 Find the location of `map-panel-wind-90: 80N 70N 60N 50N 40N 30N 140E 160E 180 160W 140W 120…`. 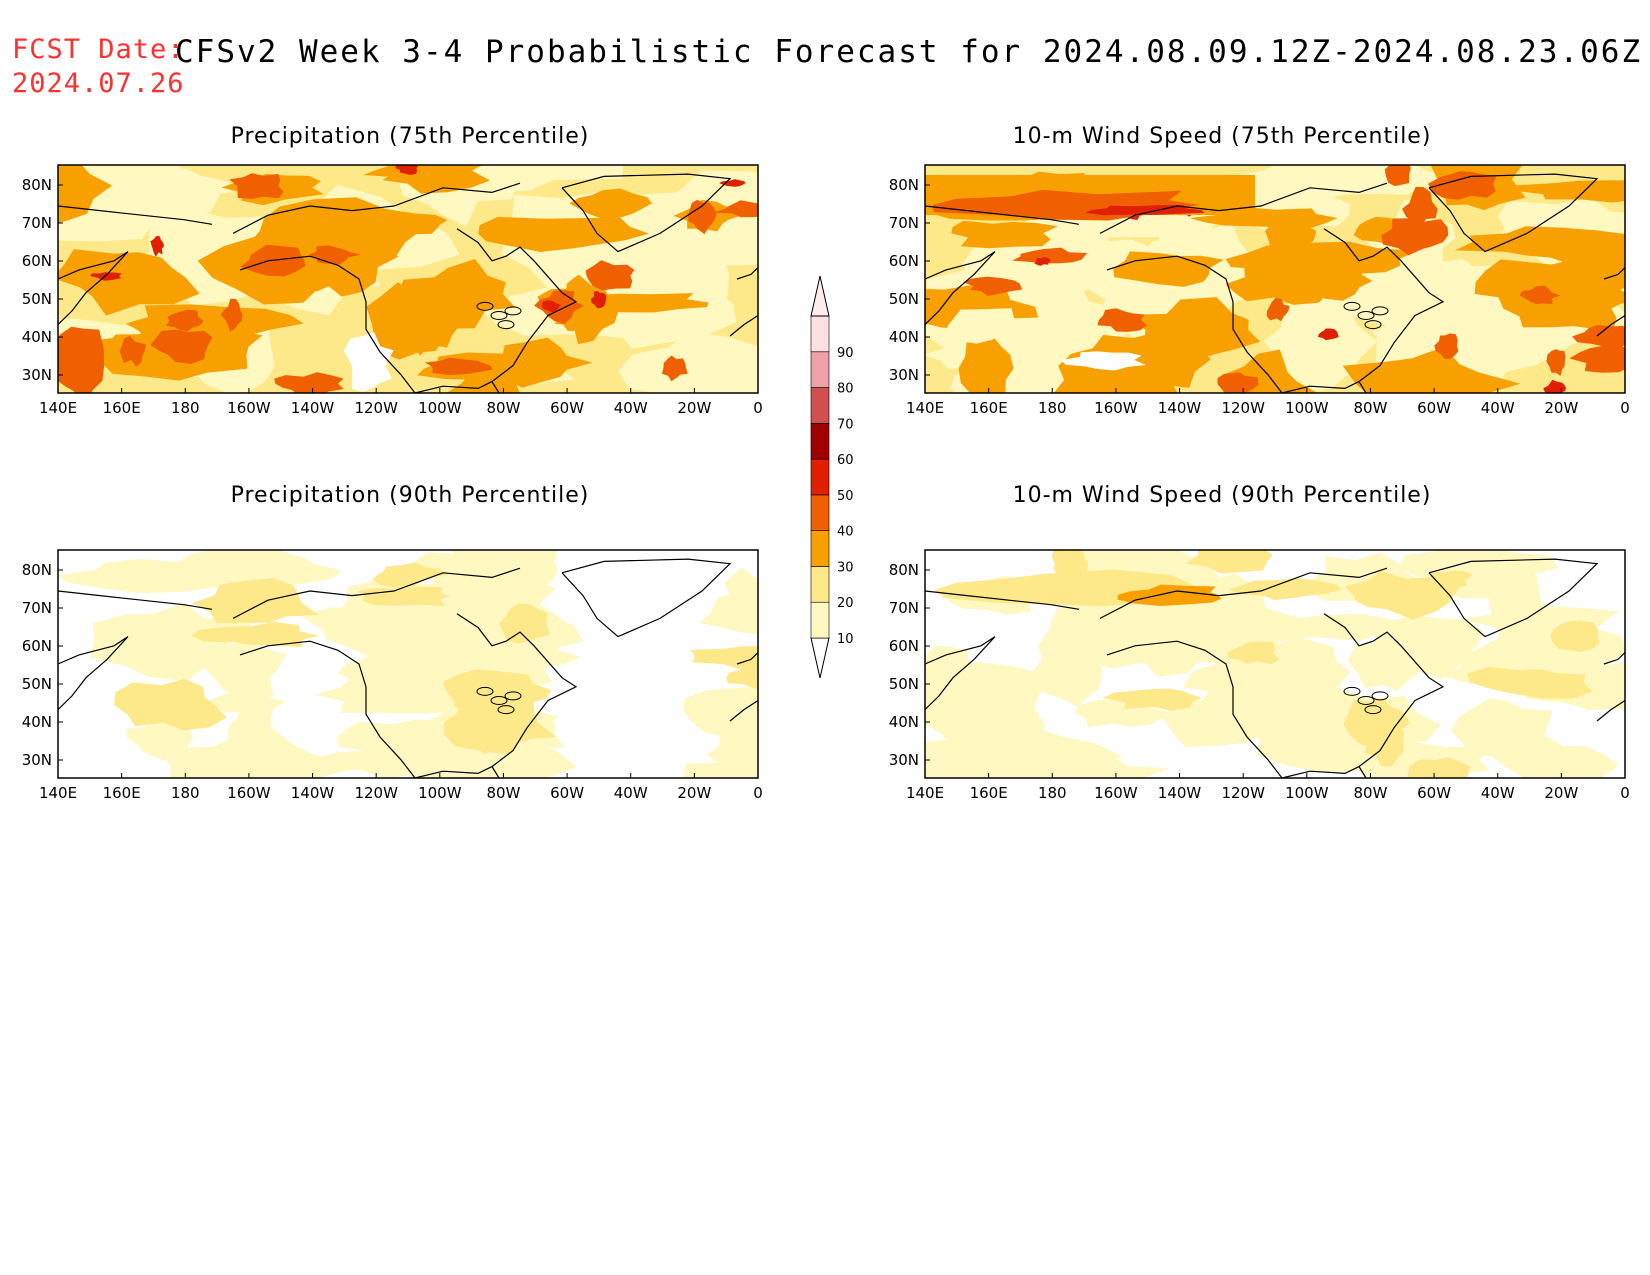

map-panel-wind-90: 80N 70N 60N 50N 40N 30N 140E 160E 180 160W 140W 120… is located at coordinates (1259, 675).